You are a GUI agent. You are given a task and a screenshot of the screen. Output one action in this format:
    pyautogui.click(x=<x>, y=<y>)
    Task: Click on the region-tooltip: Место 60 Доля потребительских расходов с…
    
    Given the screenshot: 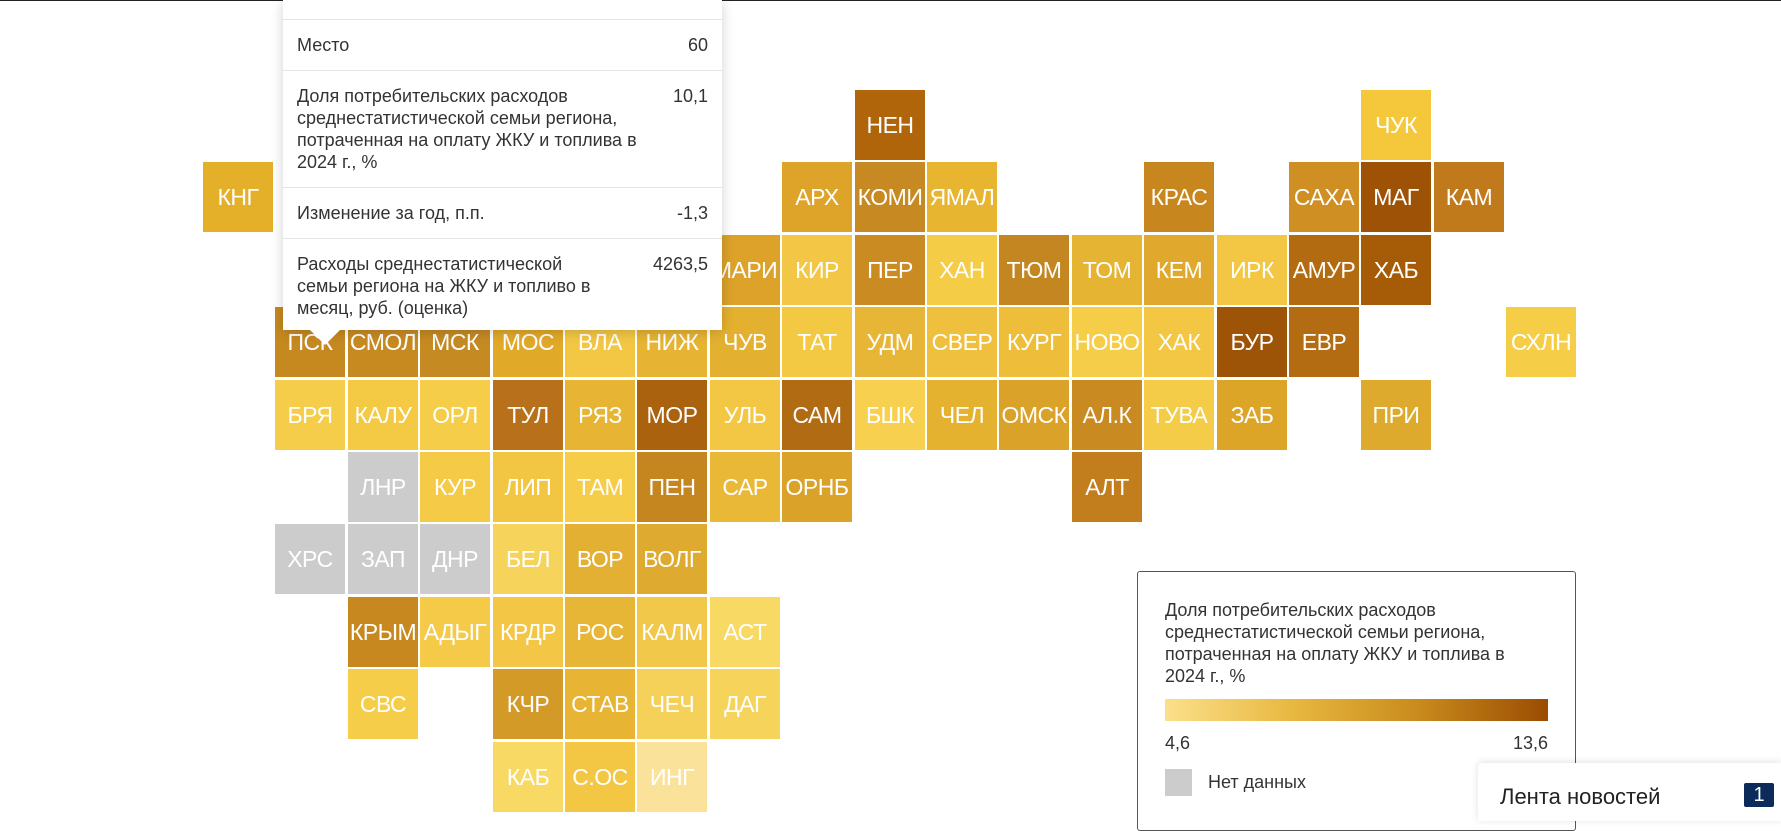 What is the action you would take?
    pyautogui.click(x=502, y=165)
    